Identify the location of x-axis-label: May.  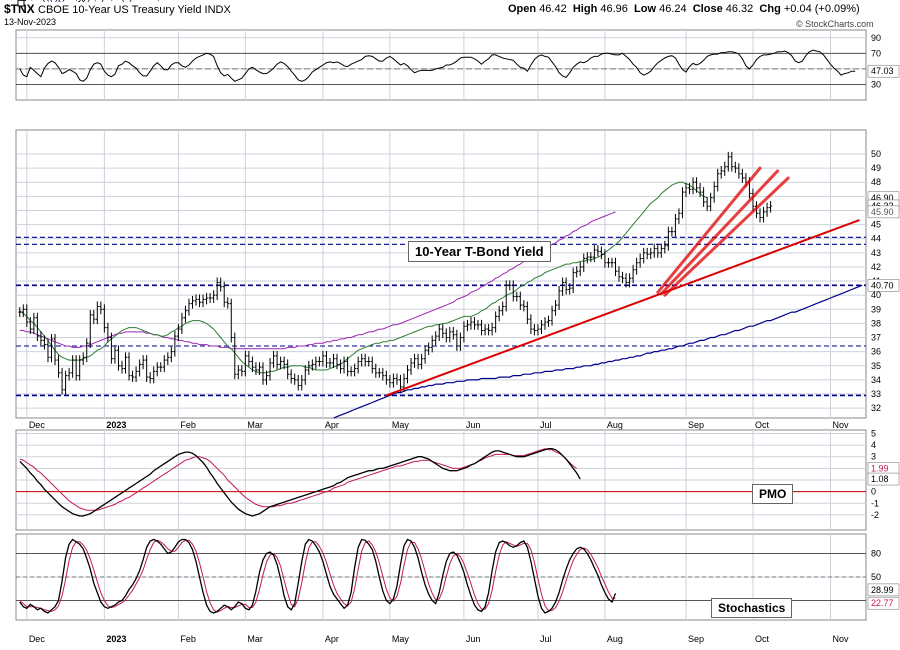
(401, 425).